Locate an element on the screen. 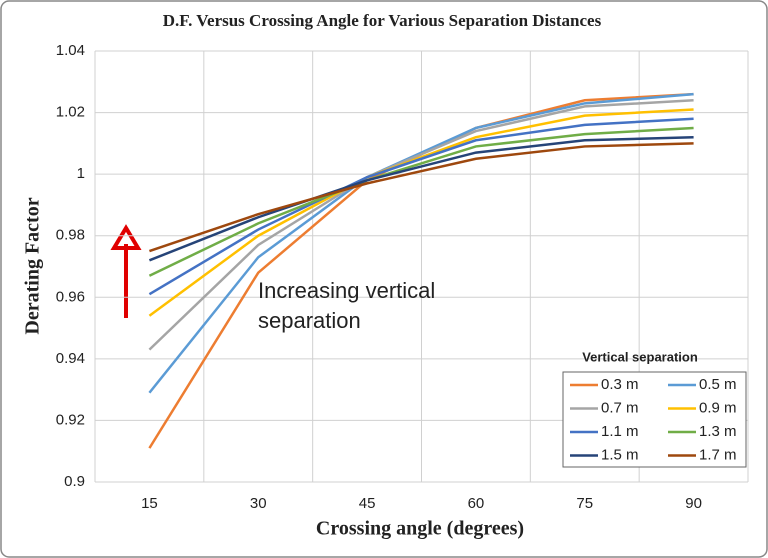 The image size is (768, 558). legend-label: 0.3 m is located at coordinates (620, 384).